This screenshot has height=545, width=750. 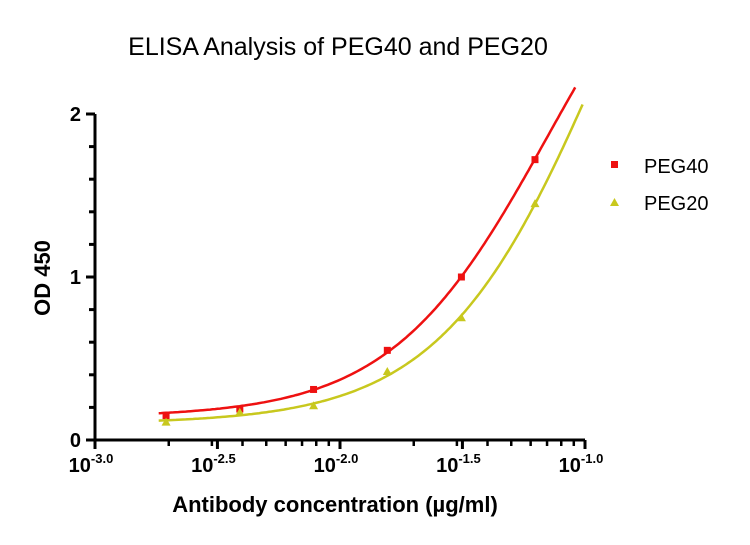 I want to click on legend: PEG40 PEG20, so click(x=659, y=185).